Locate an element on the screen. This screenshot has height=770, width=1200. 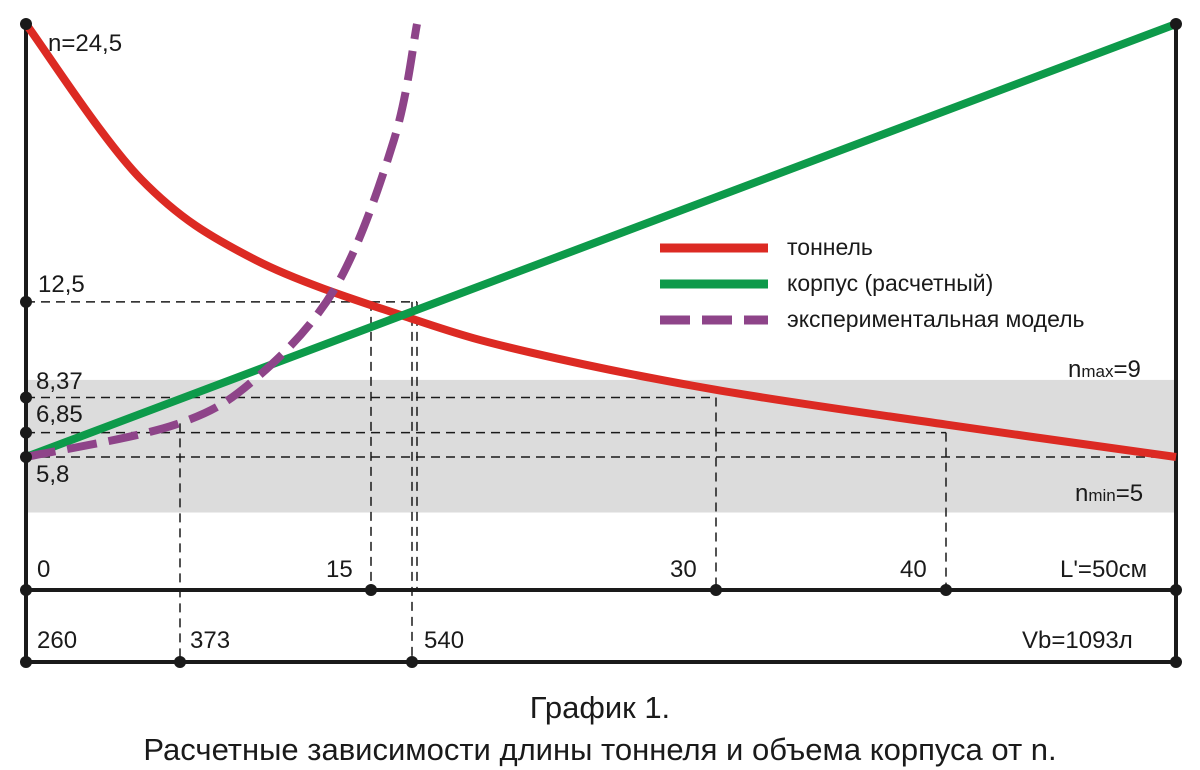
legend-label-tunnel: тоннель is located at coordinates (830, 247).